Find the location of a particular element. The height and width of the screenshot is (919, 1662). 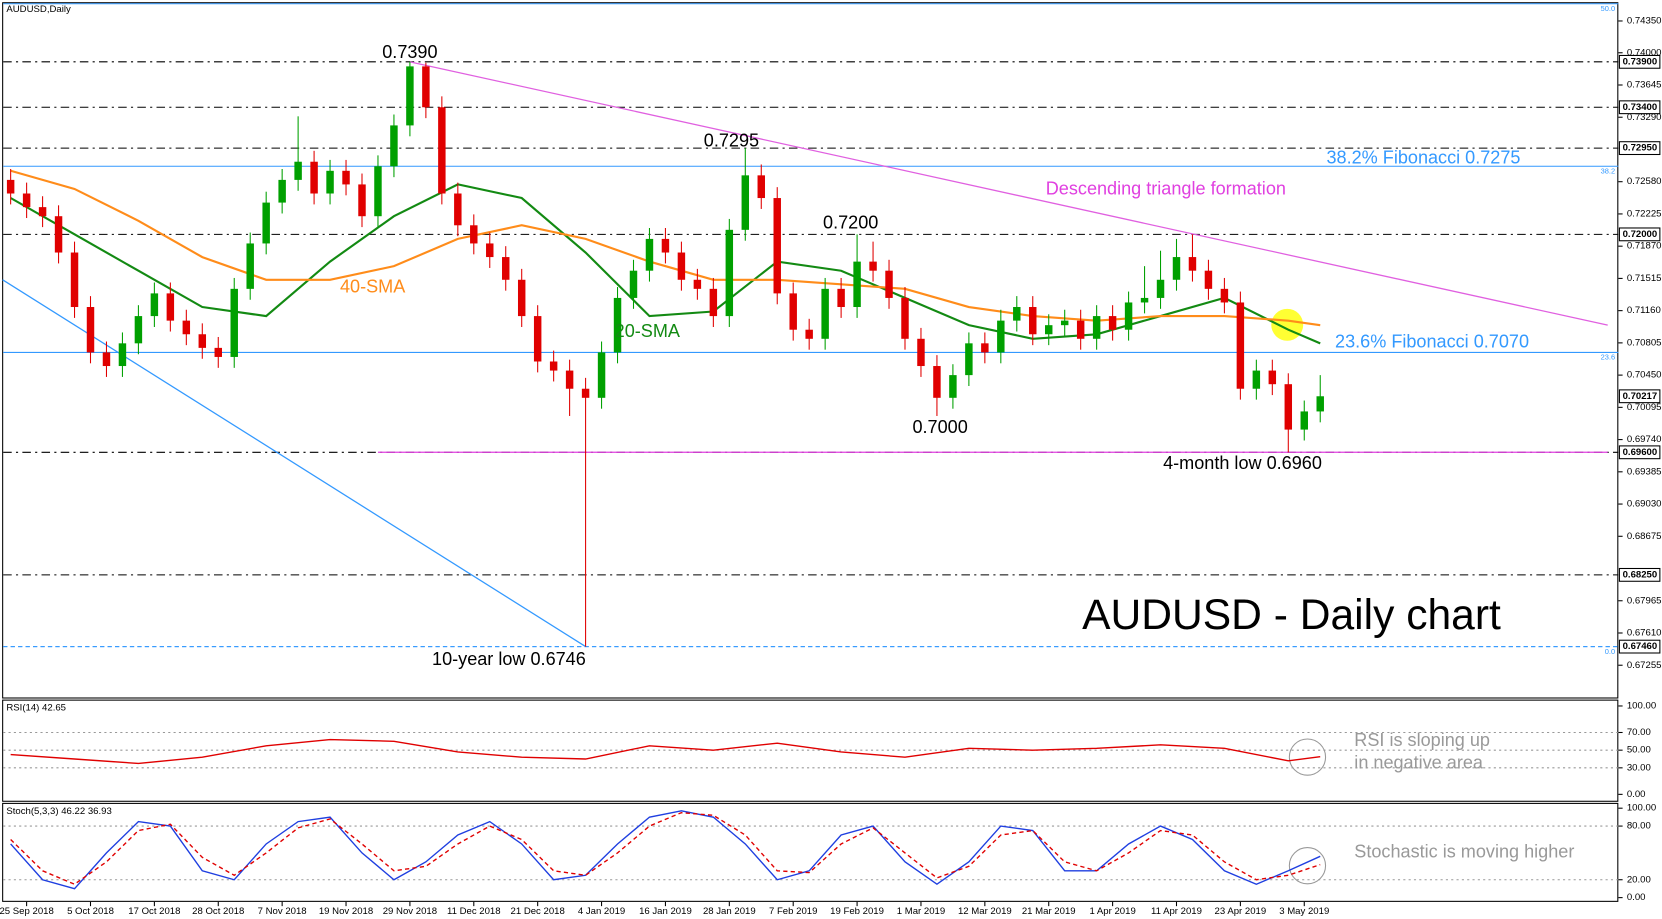

y-tick-label: 0.67255 is located at coordinates (1644, 665).